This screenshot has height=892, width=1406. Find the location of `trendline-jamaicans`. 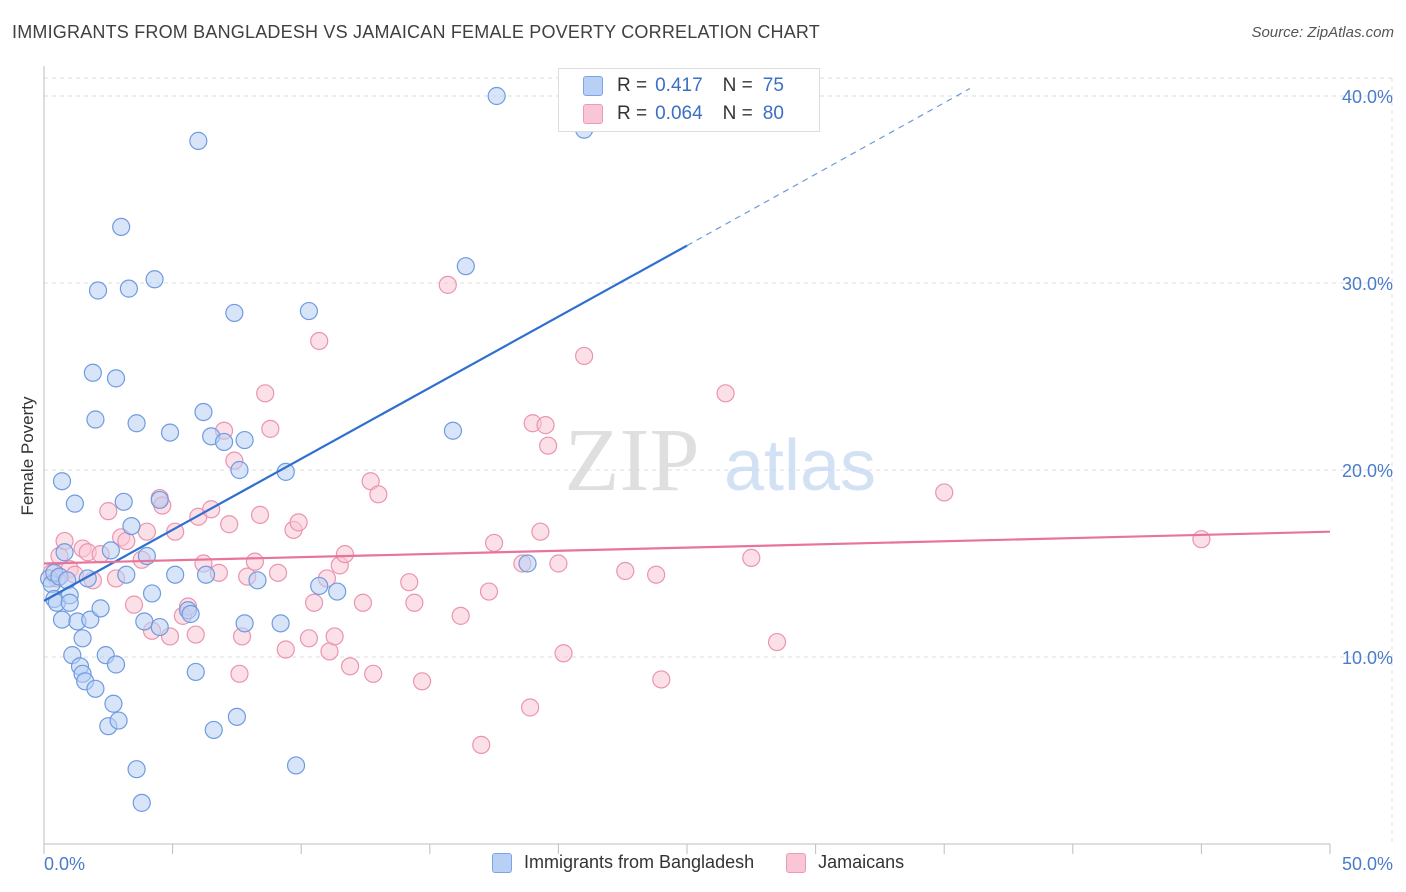

trendline-jamaicans is located at coordinates (687, 547).